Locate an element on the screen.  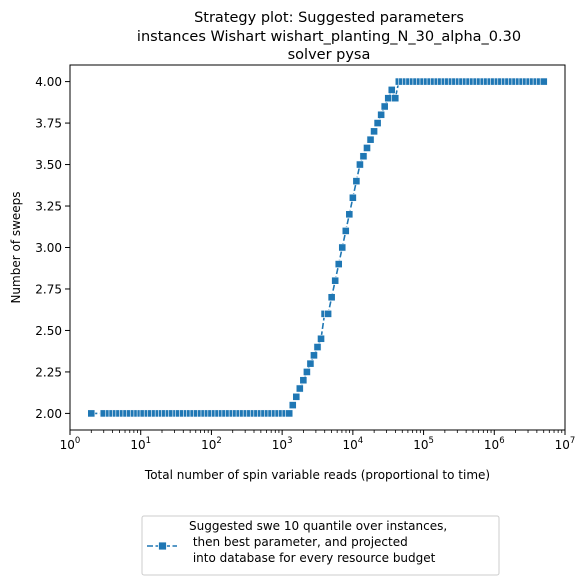
legend-box is located at coordinates (320, 545).